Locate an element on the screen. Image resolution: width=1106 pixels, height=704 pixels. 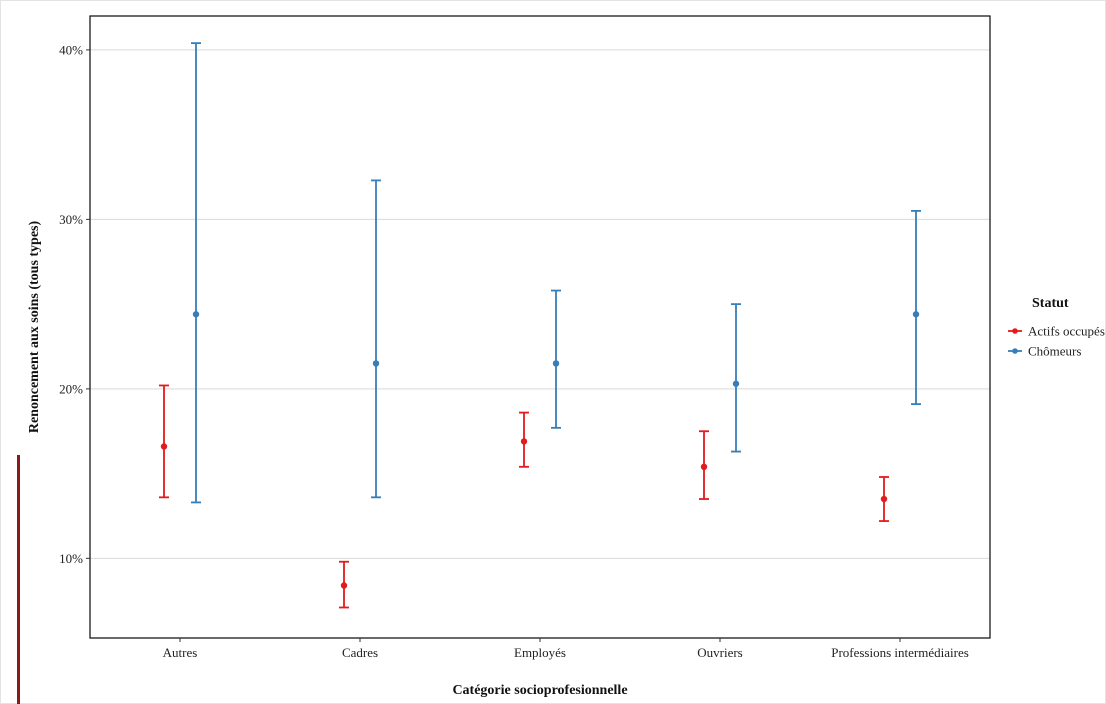
y-axis-ticks: 10% 20% 30% 40% is located at coordinates (74, 304).